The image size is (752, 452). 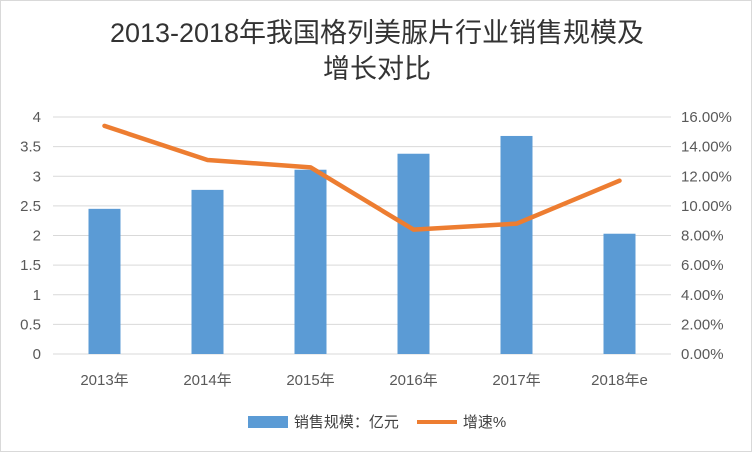 What do you see at coordinates (516, 380) in the screenshot?
I see `x-tick-label: 2017年` at bounding box center [516, 380].